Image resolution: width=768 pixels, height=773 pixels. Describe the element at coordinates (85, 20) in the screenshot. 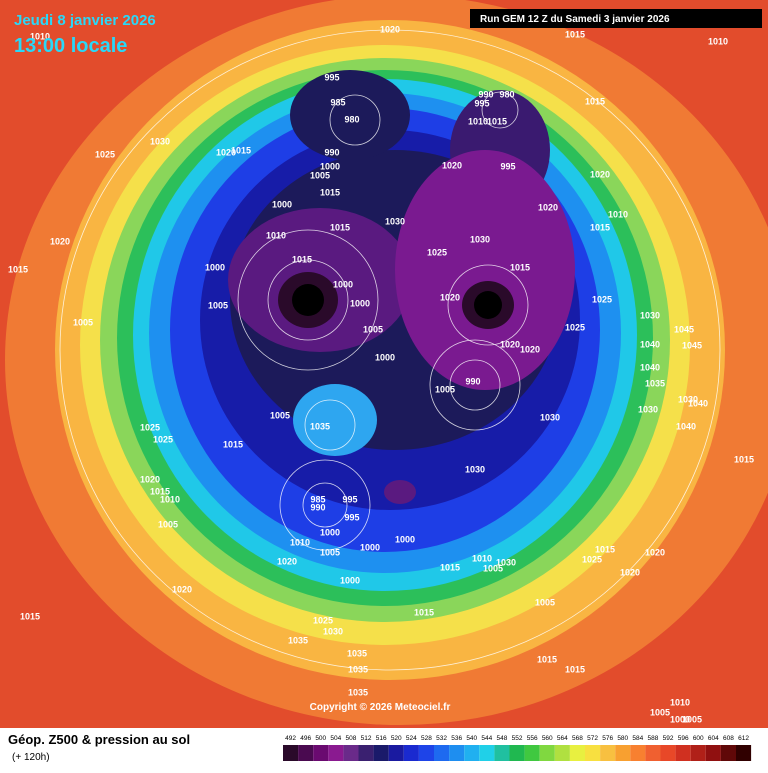

I see `forecast-date: Jeudi 8 janvier 2026` at that location.